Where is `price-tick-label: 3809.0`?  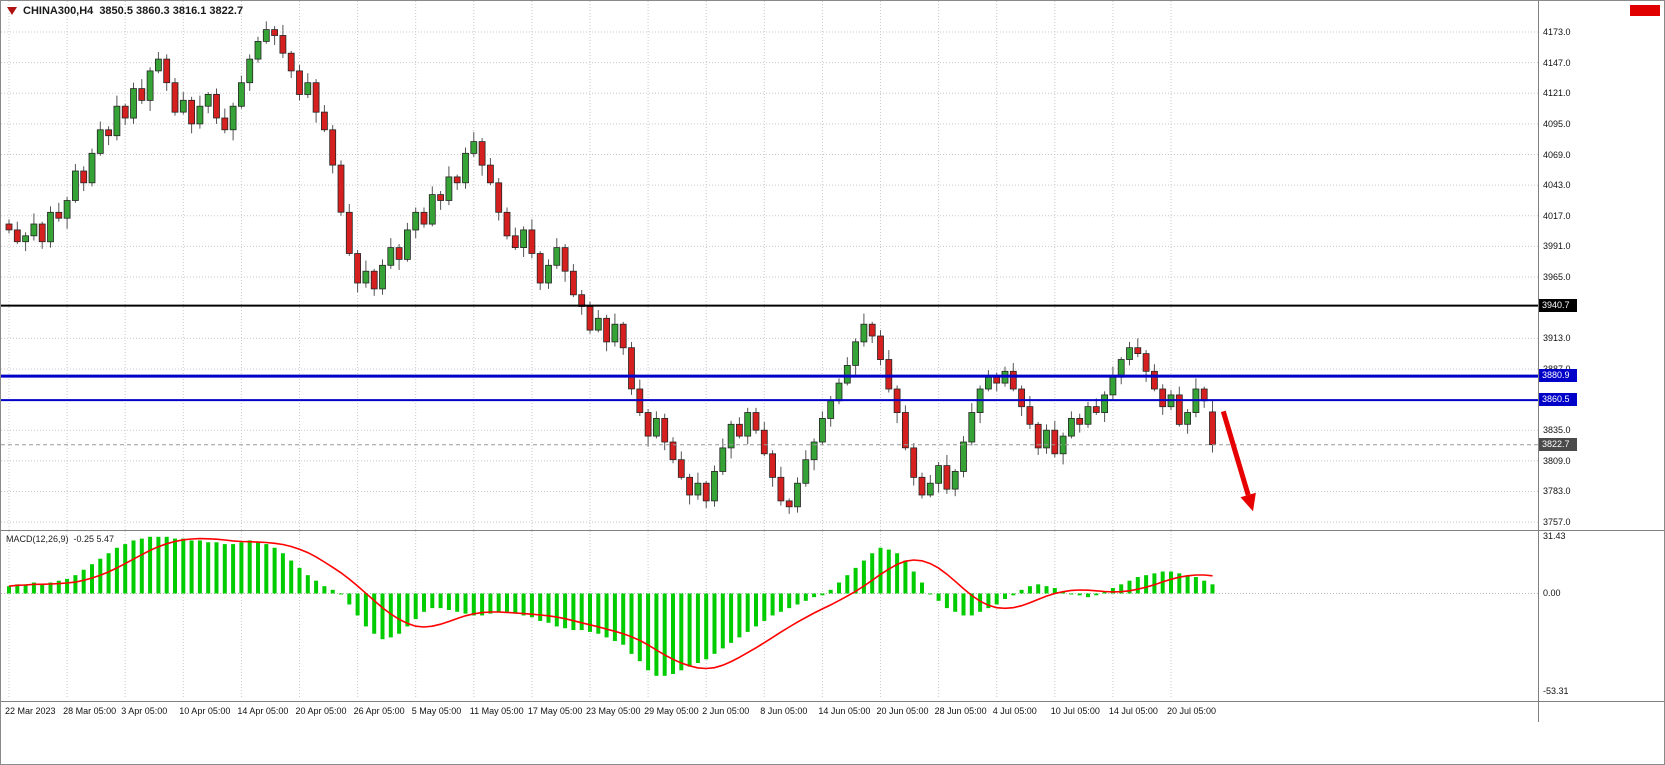
price-tick-label: 3809.0 is located at coordinates (1557, 460).